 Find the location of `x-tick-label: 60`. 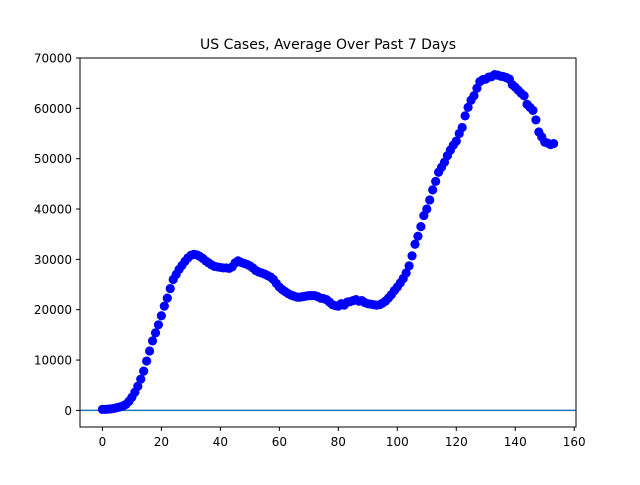

x-tick-label: 60 is located at coordinates (279, 442).